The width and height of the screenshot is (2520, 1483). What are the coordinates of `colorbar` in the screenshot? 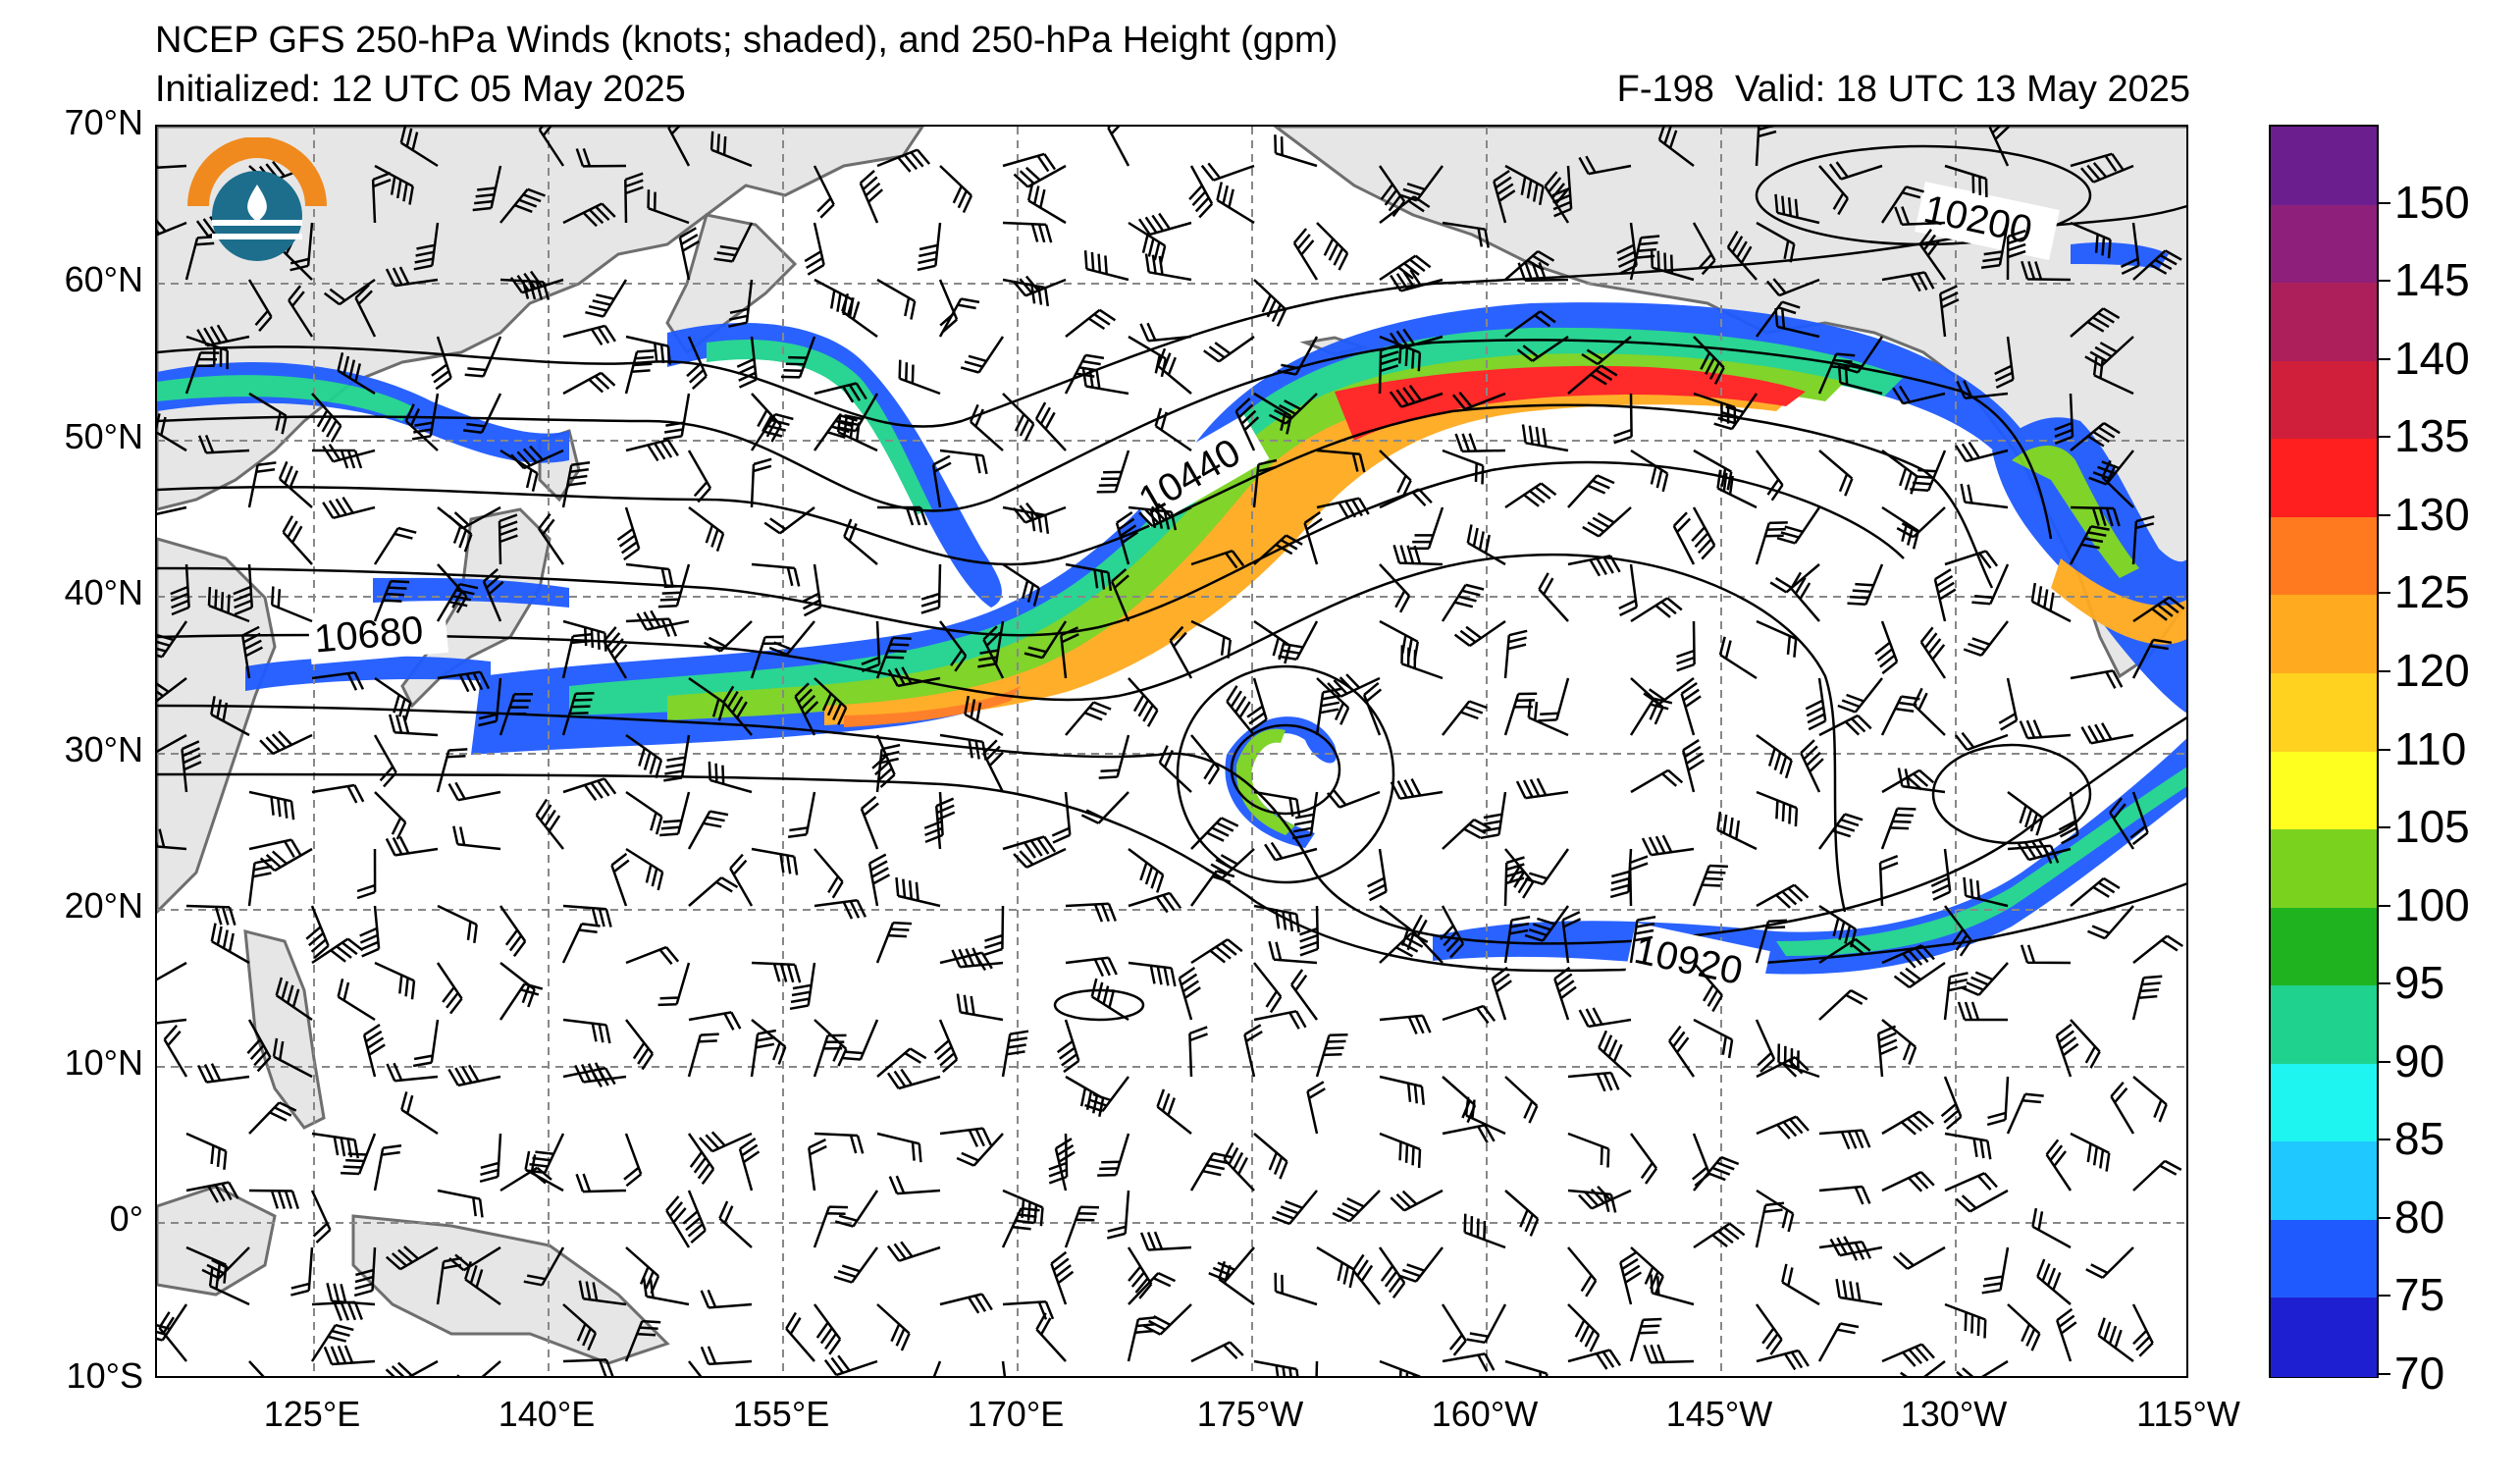 It's located at (2324, 751).